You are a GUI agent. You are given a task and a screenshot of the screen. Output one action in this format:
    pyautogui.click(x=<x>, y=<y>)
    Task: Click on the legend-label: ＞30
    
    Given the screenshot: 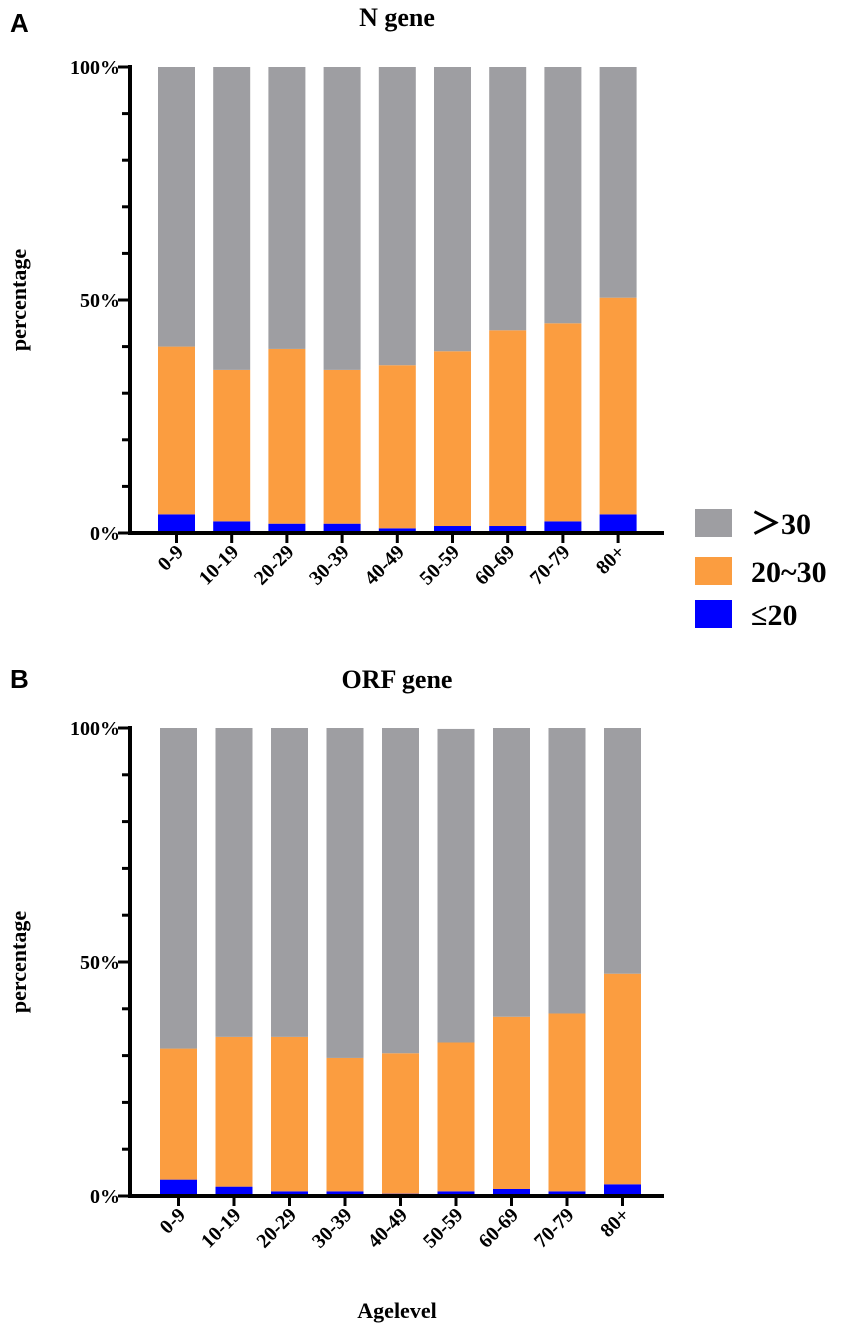 What is the action you would take?
    pyautogui.click(x=781, y=524)
    